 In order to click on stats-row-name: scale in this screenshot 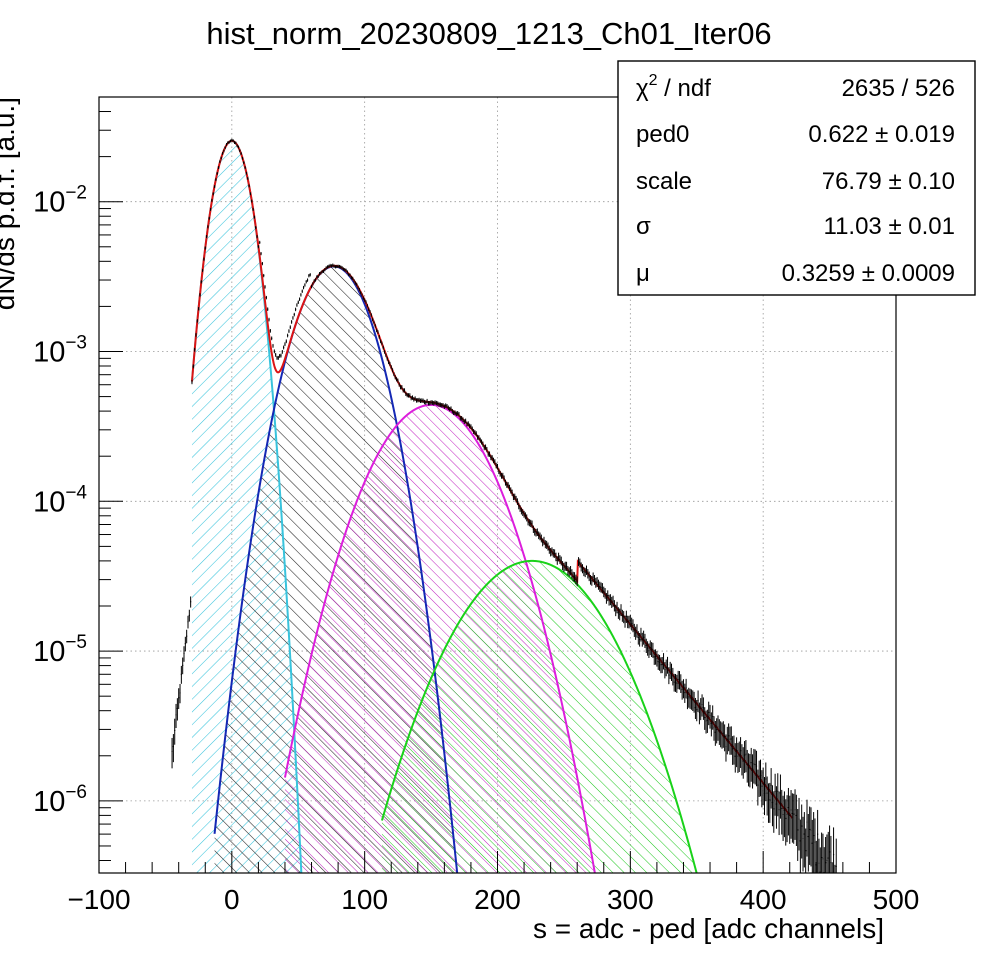, I will do `click(664, 181)`.